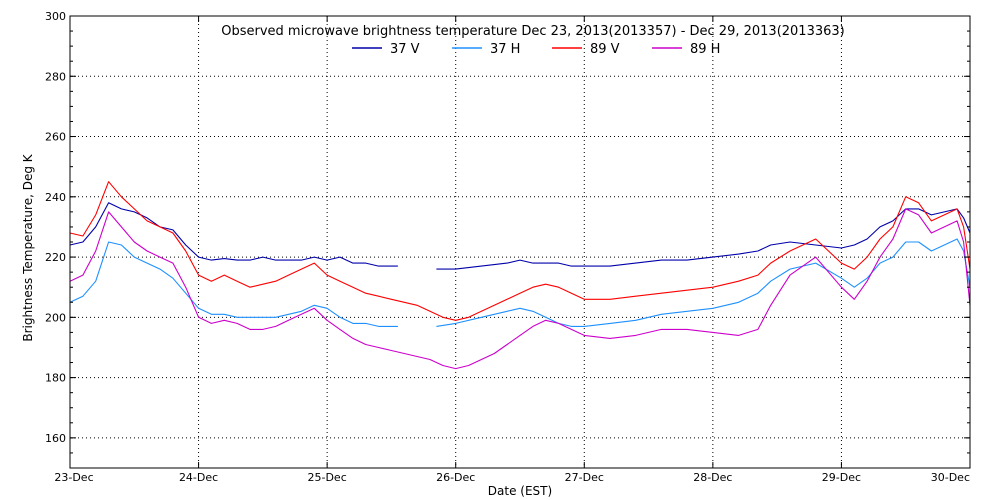 The width and height of the screenshot is (1000, 500). What do you see at coordinates (327, 477) in the screenshot?
I see `x-tick-label: 25-Dec` at bounding box center [327, 477].